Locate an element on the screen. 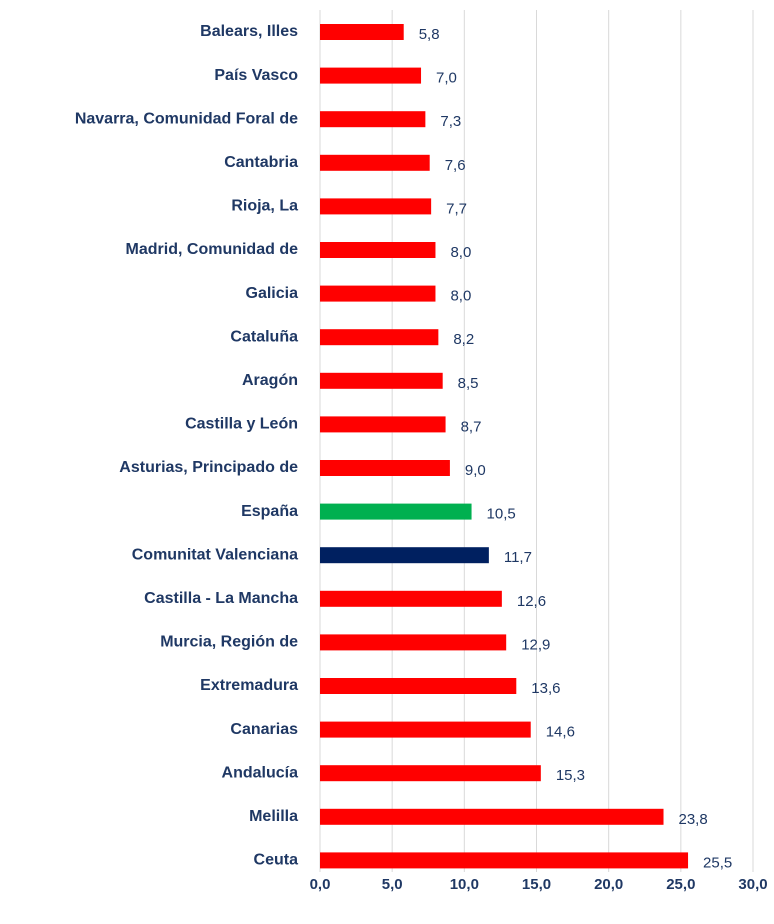 This screenshot has height=924, width=774. y-tick-label: Madrid, Comunidad de is located at coordinates (212, 249).